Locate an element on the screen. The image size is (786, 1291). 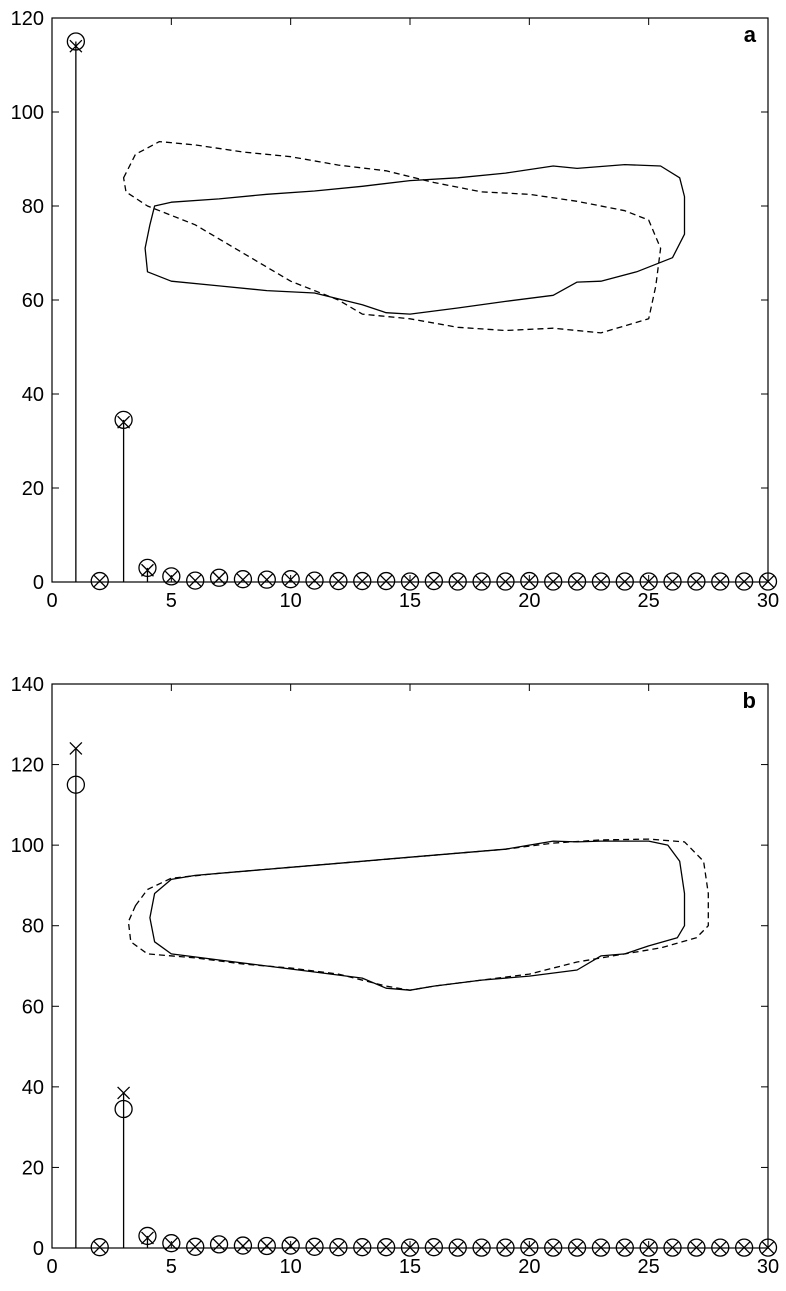
dashed-contour is located at coordinates (418, 914).